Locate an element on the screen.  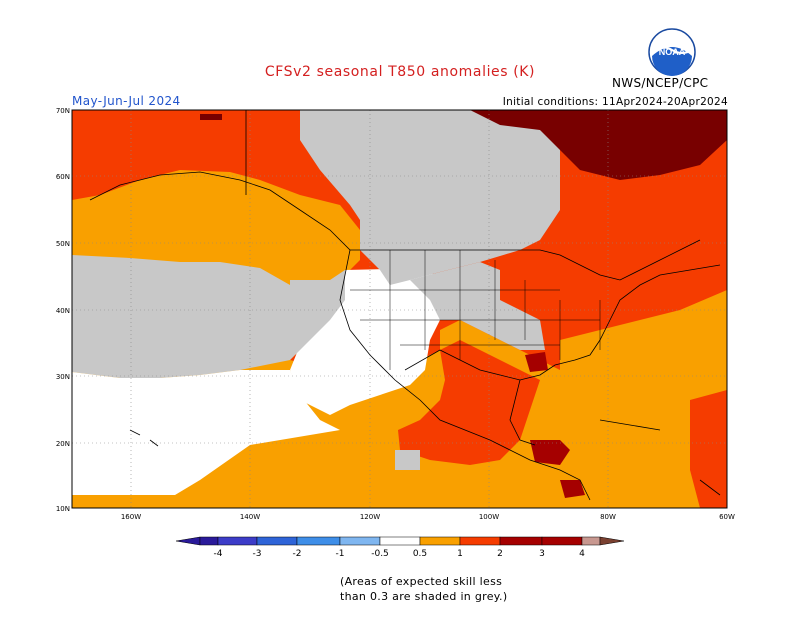
field-white-pacific is located at coordinates (206, 432).